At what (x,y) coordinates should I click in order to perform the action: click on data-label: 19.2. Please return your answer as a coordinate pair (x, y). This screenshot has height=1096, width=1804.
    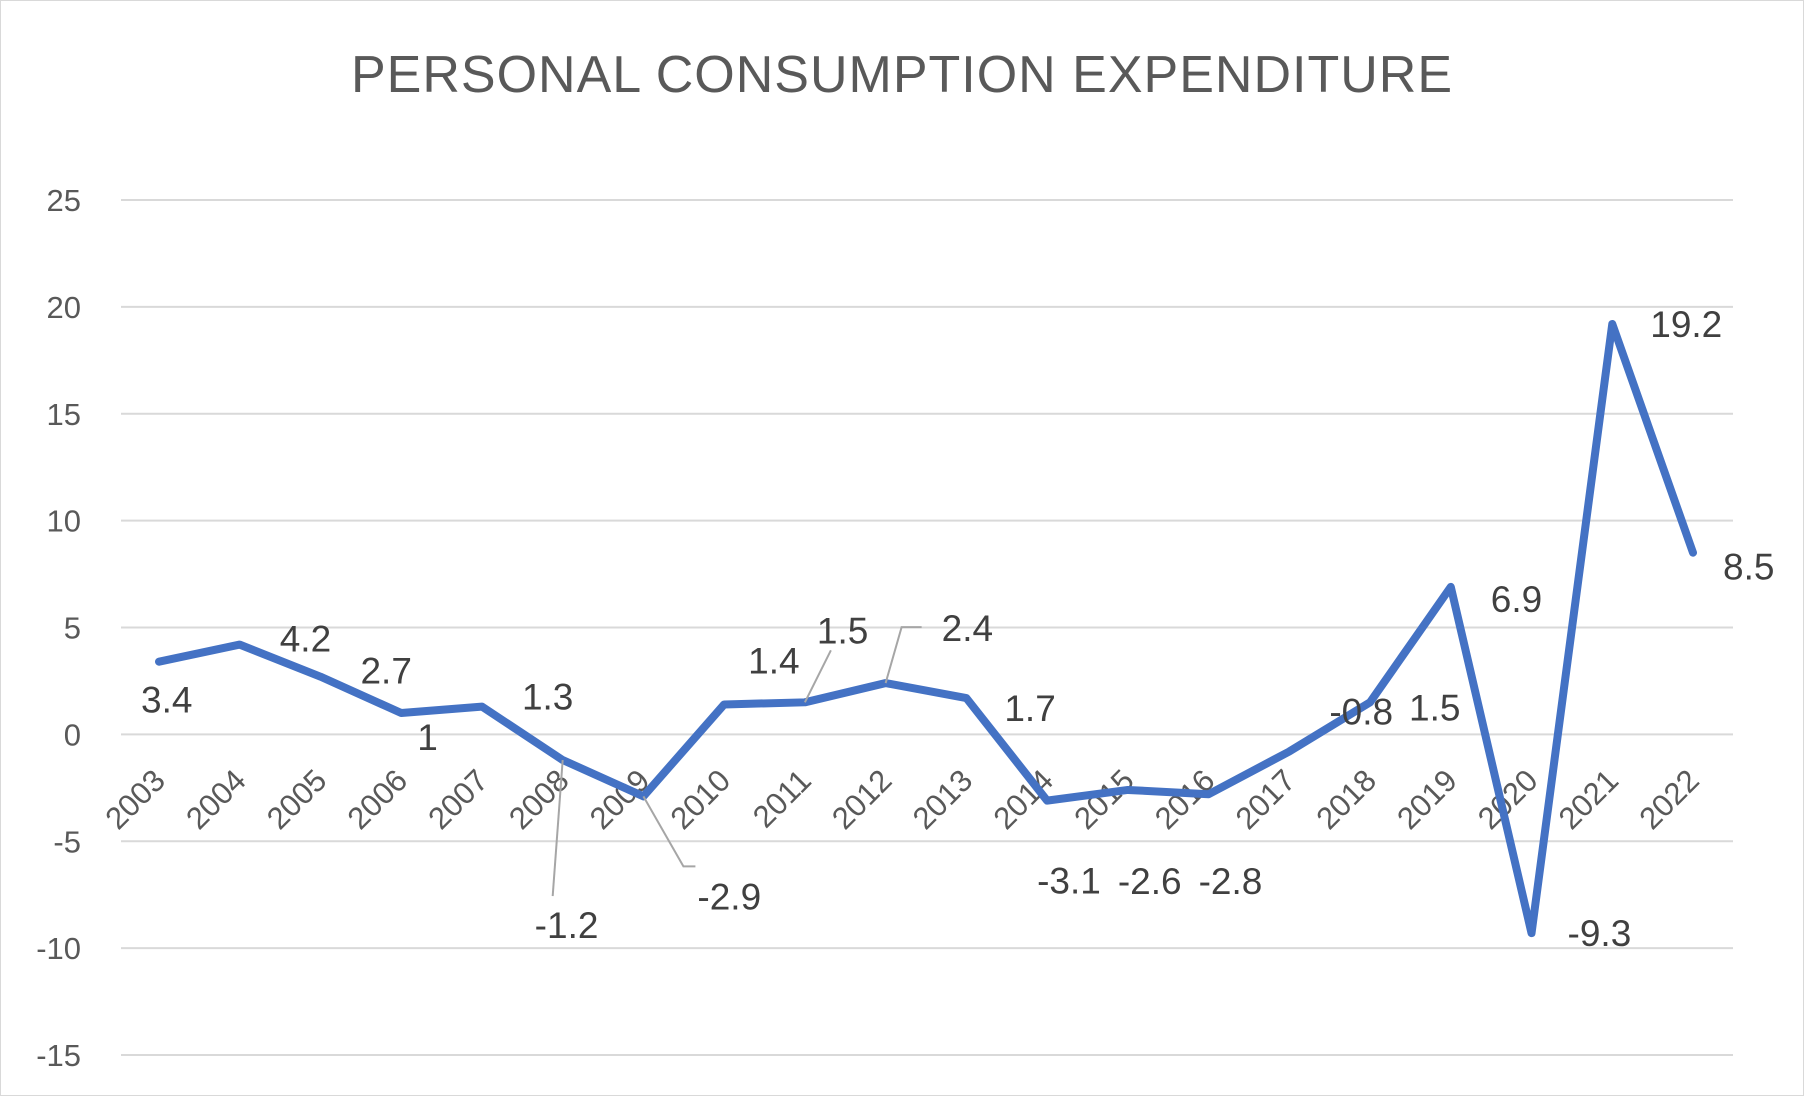
    Looking at the image, I should click on (1686, 324).